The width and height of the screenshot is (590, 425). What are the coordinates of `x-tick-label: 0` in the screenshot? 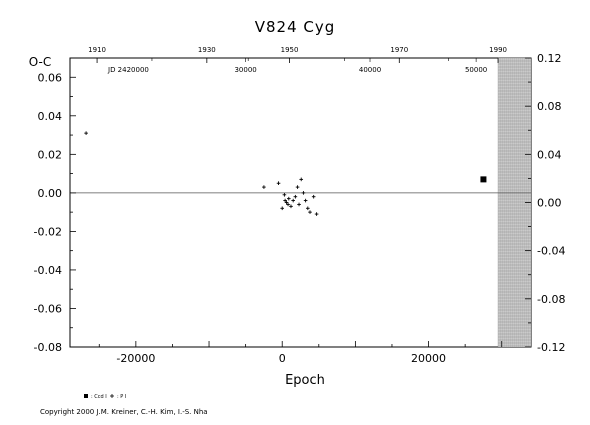 It's located at (282, 358).